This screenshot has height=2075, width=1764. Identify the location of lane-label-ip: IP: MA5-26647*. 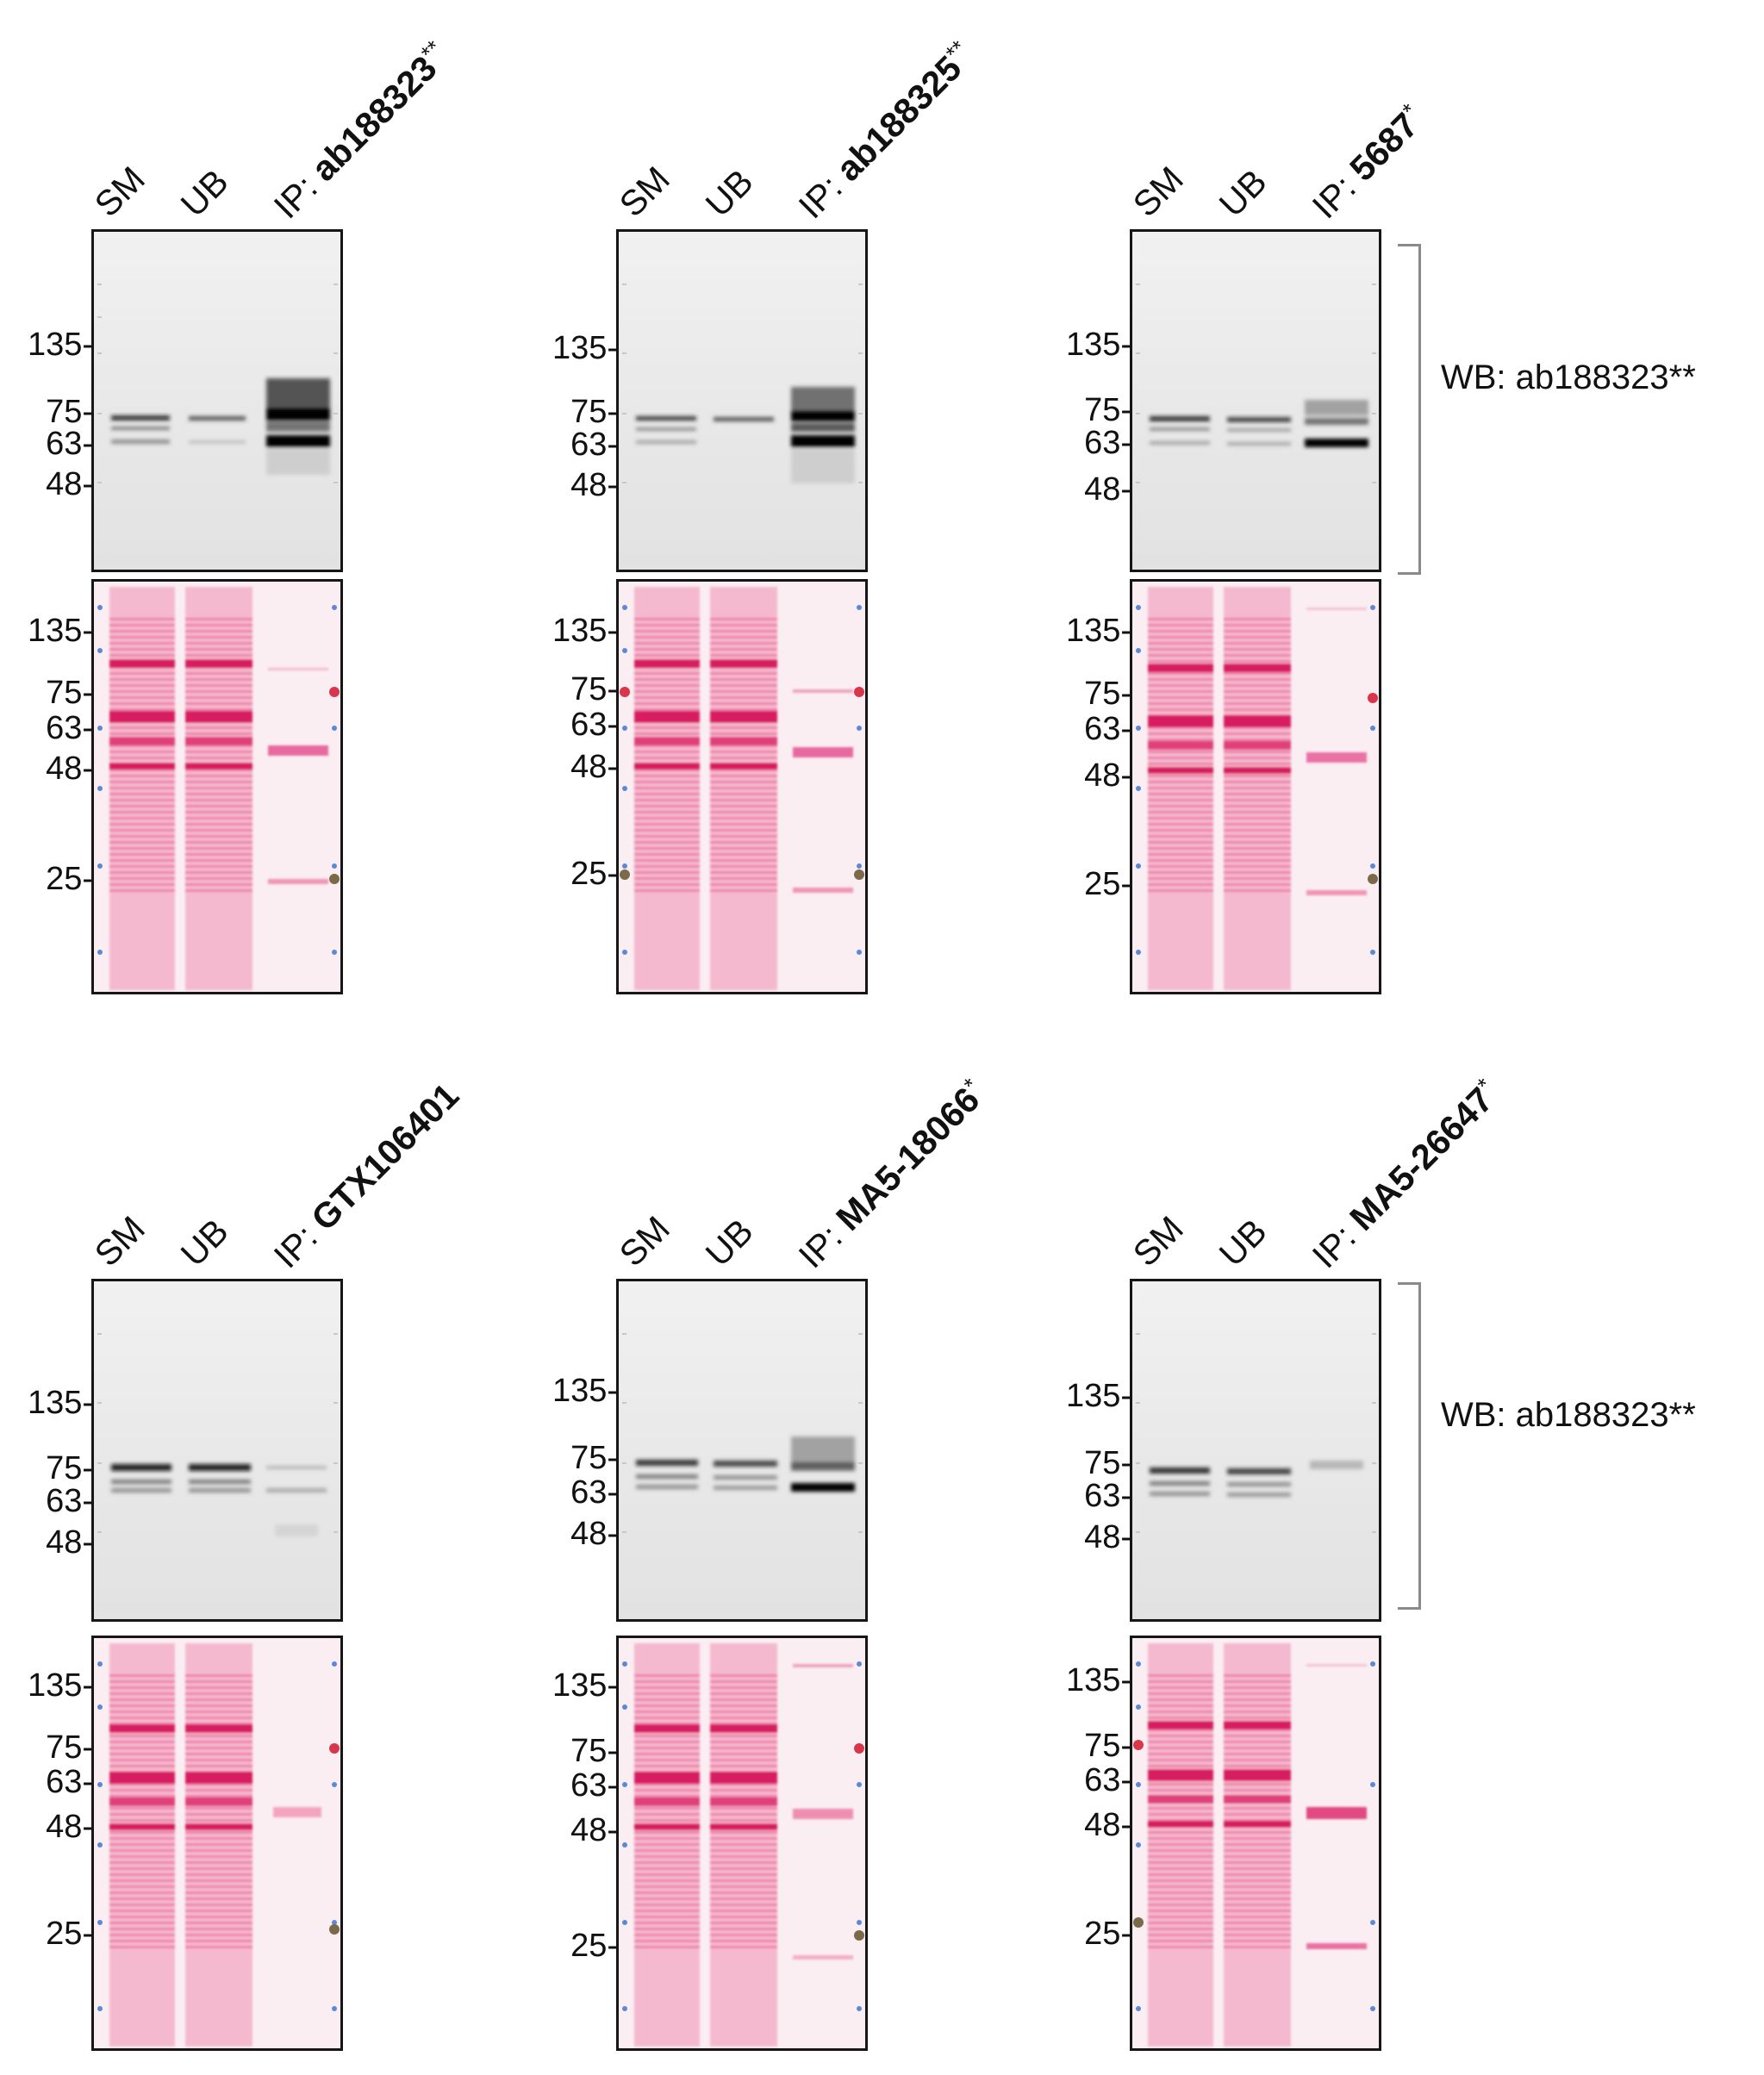
(1402, 1174).